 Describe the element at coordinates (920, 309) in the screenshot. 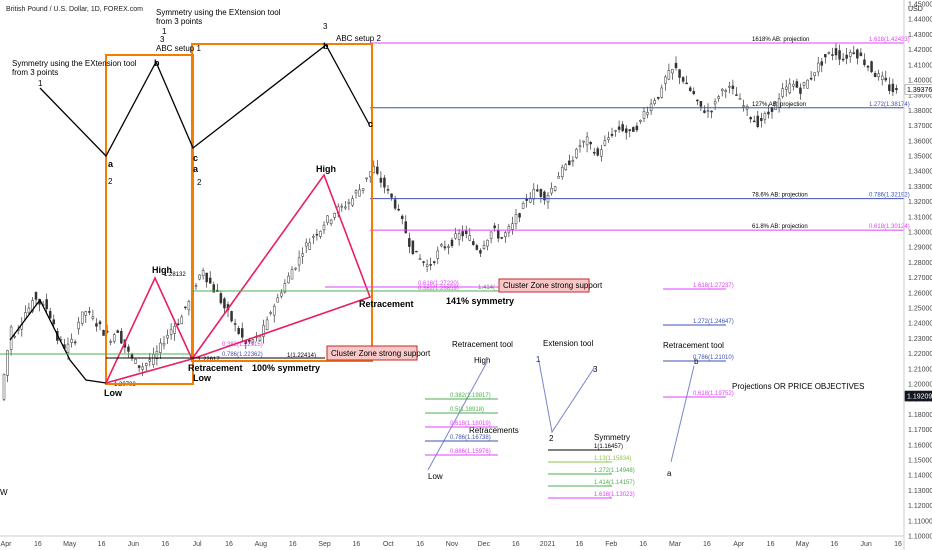

I see `y-tick-label: 1.25000` at that location.